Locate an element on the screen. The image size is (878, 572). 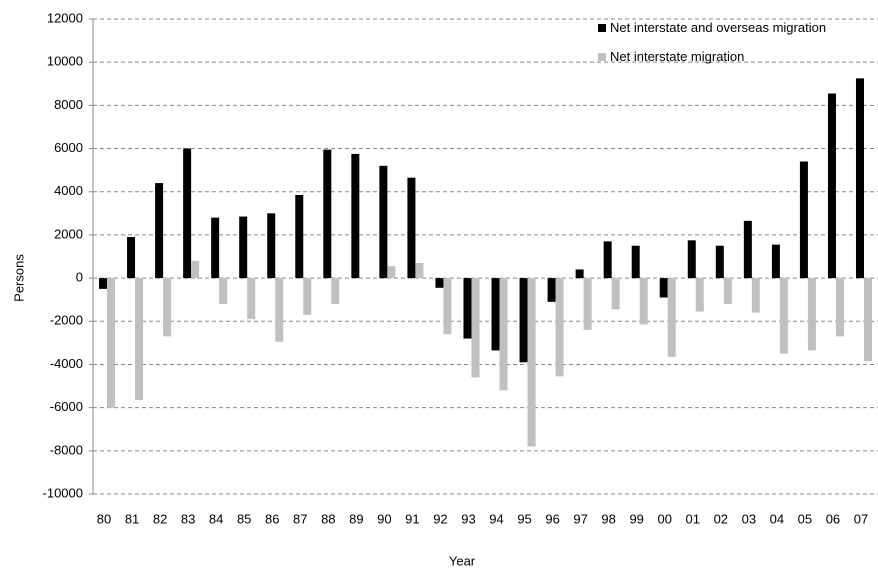
x-tick-label: 07 is located at coordinates (861, 518).